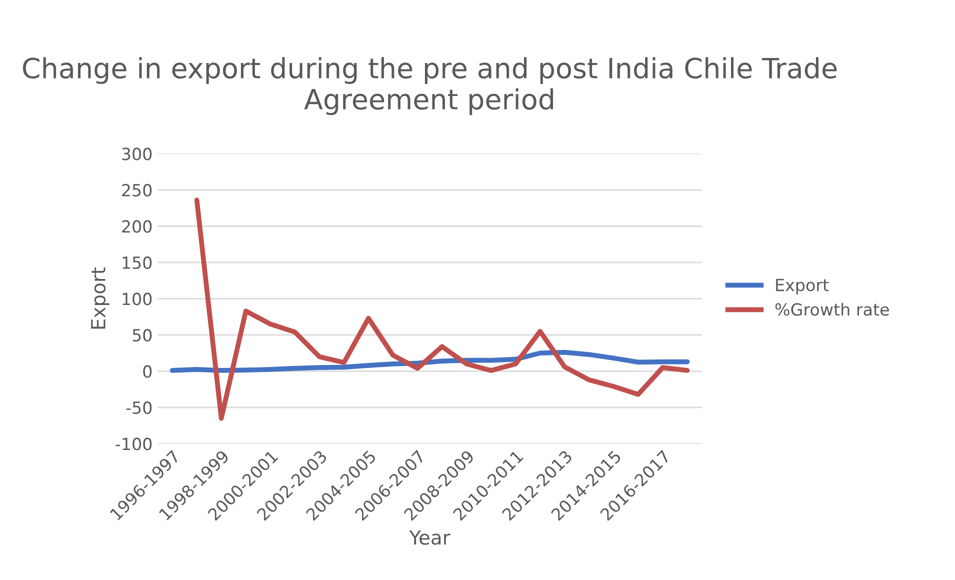  Describe the element at coordinates (137, 226) in the screenshot. I see `y-tick-label: 200` at that location.